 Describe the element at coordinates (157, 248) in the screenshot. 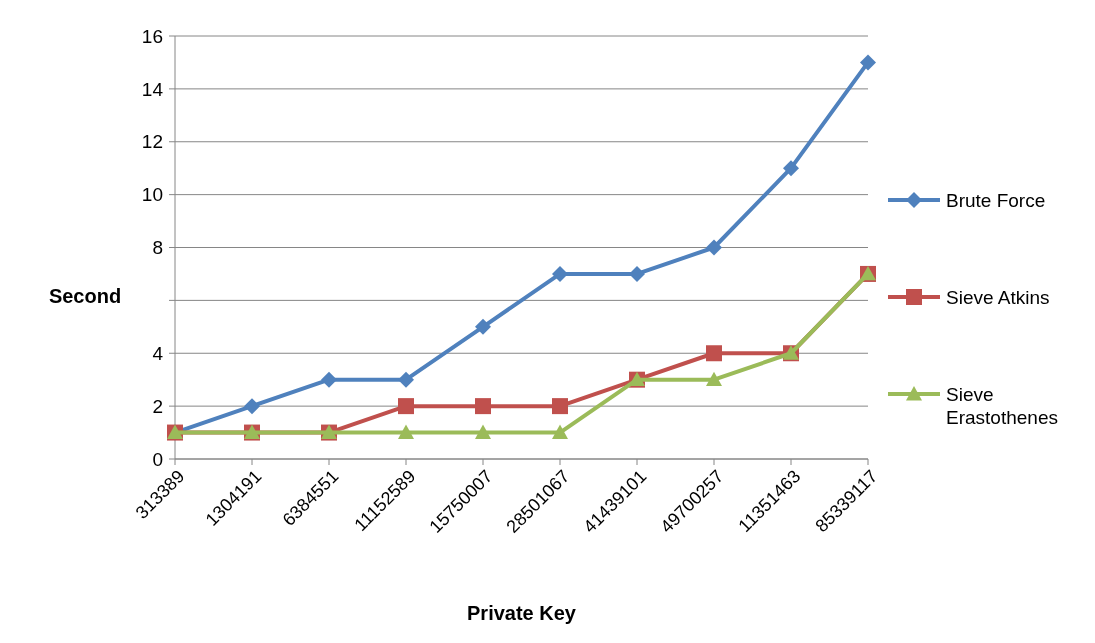

I see `y-tick-label: 8` at that location.